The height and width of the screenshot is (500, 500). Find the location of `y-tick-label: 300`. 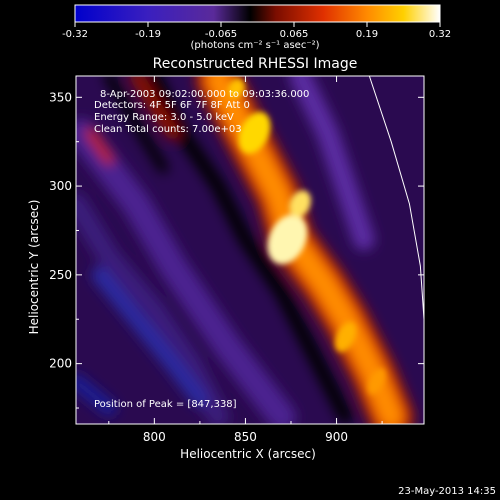

y-tick-label: 300 is located at coordinates (60, 186).